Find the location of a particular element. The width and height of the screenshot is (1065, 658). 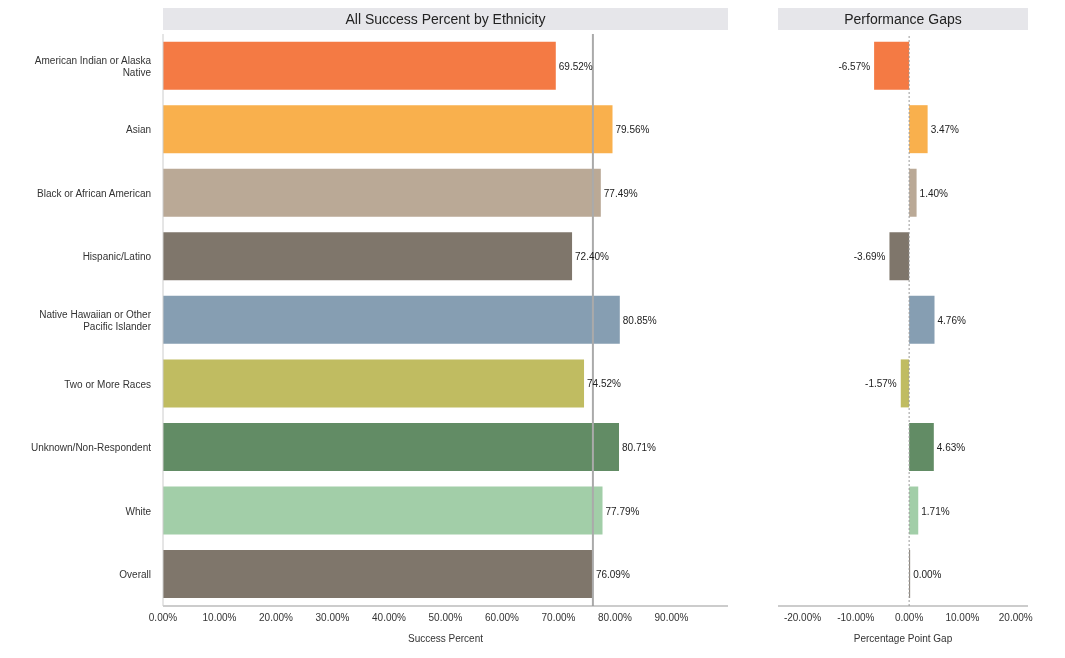

x-tick-label: -10.00% is located at coordinates (856, 618).